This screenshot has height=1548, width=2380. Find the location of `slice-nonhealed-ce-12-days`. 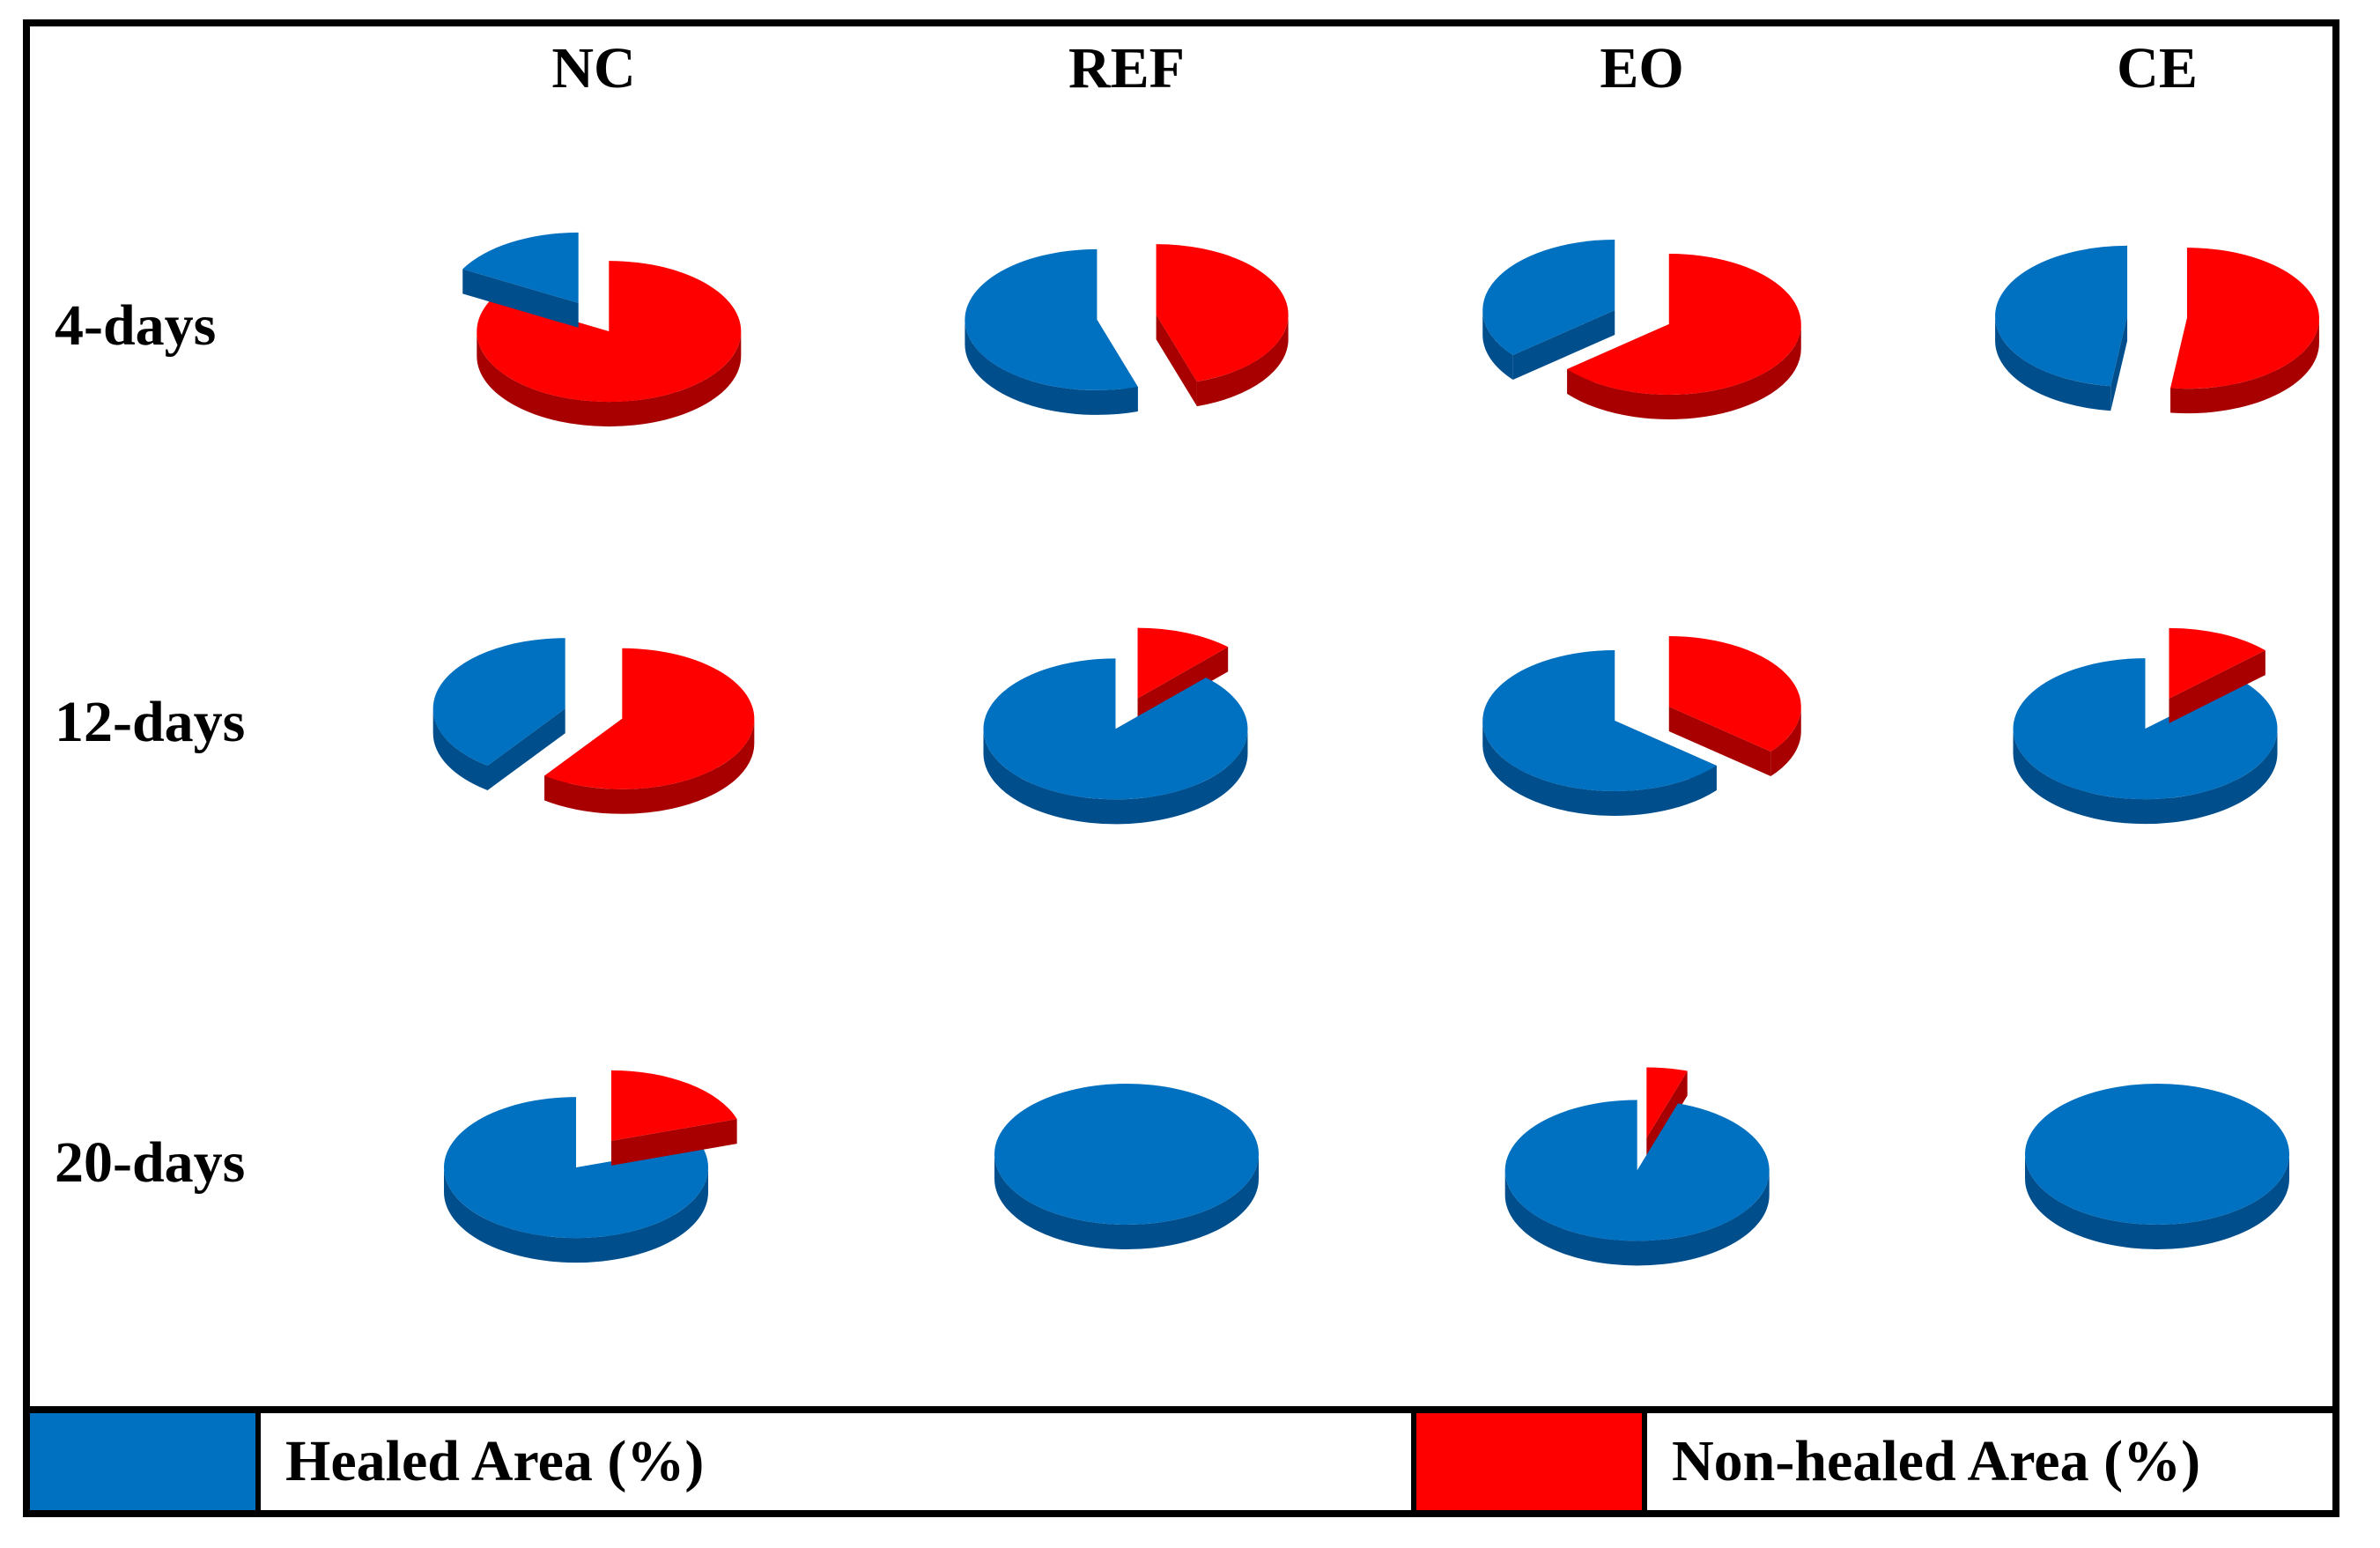

slice-nonhealed-ce-12-days is located at coordinates (2217, 675).